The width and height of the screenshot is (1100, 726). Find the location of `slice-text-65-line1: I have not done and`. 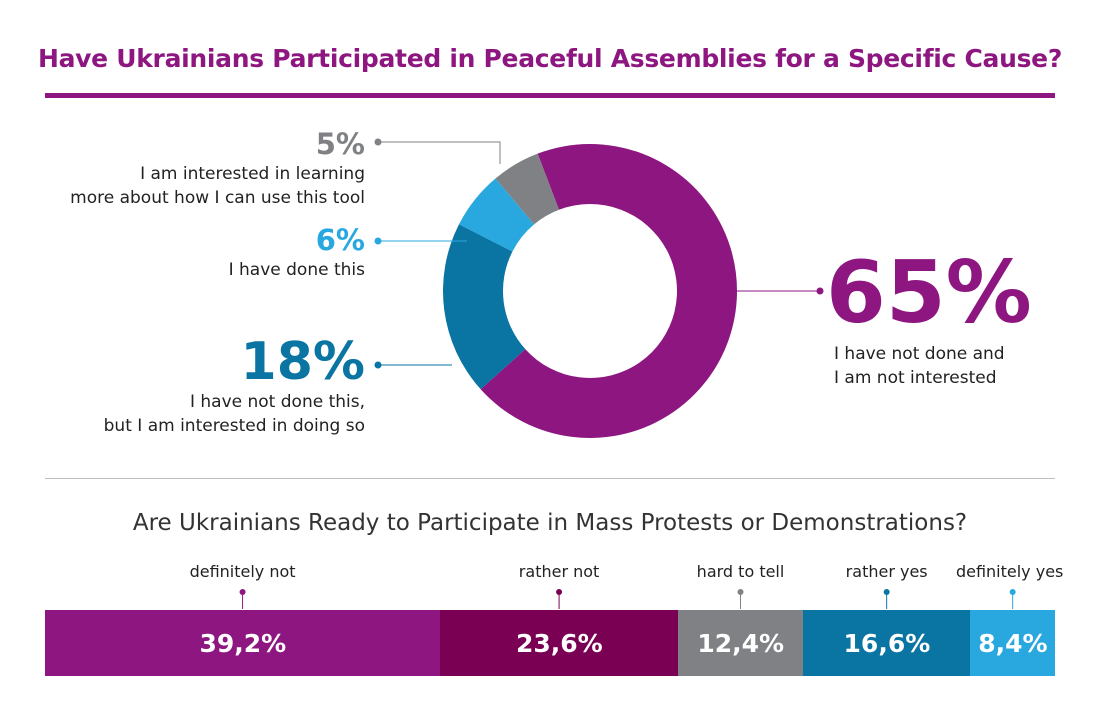

slice-text-65-line1: I have not done and is located at coordinates (919, 354).